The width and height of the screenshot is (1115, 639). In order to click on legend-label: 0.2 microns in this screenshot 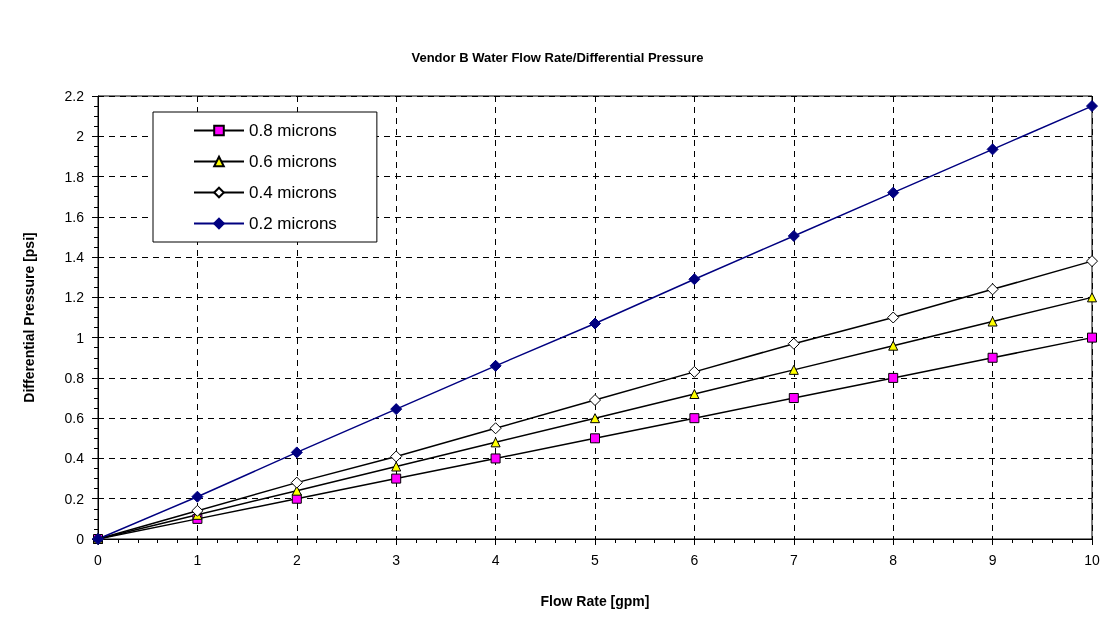, I will do `click(293, 223)`.